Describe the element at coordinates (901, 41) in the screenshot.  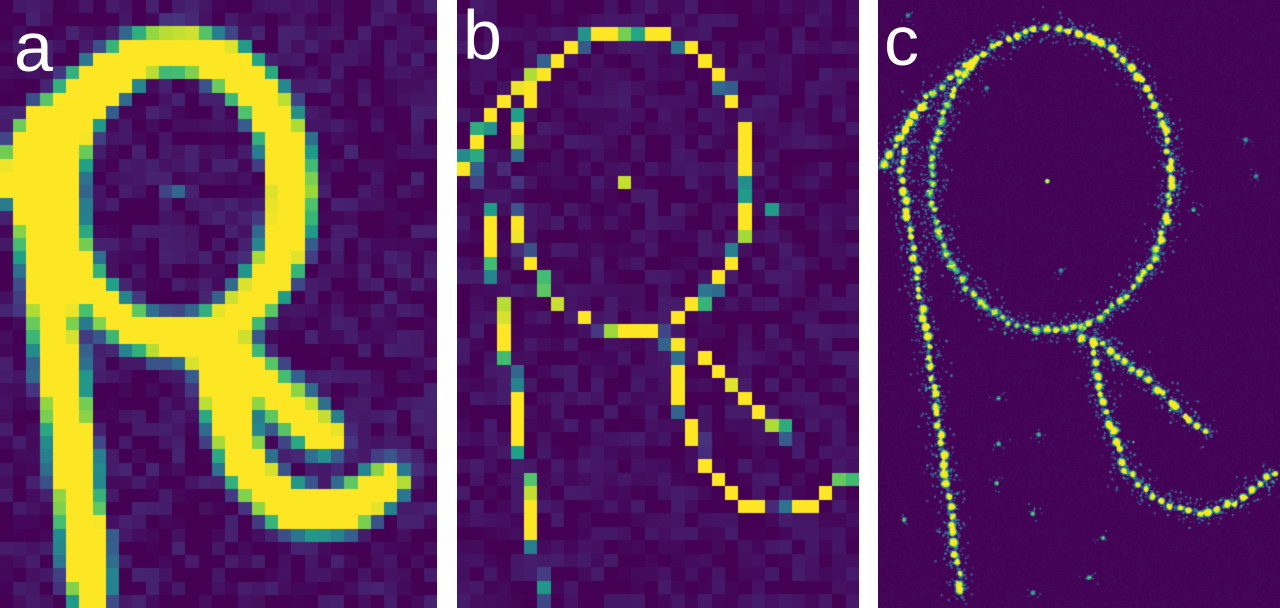
I see `panel-c-label: c` at that location.